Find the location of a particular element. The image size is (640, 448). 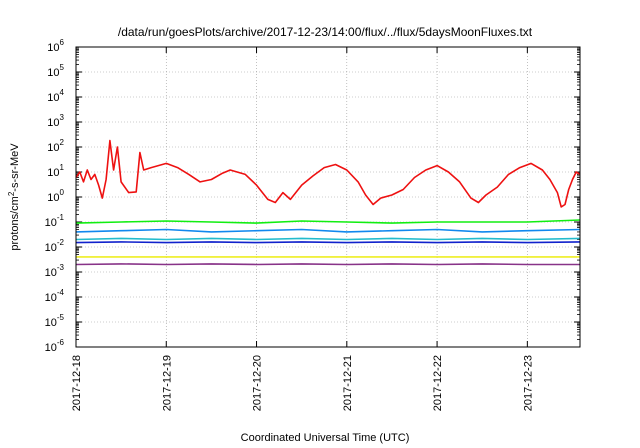

y-tick-label: 10⁻⁵ is located at coordinates (55, 321).